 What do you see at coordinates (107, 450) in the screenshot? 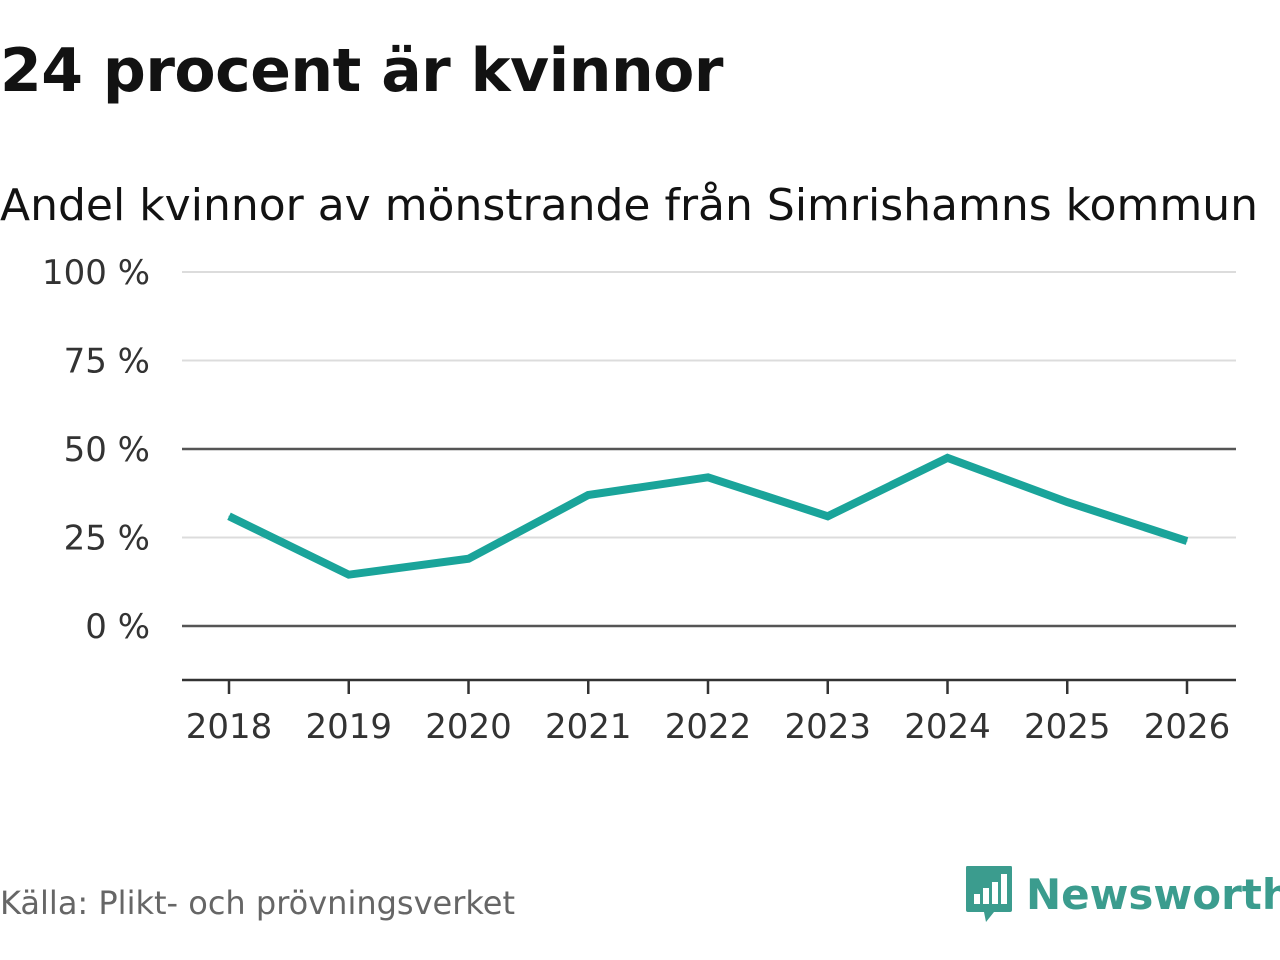
I see `y-tick-label: 50 %` at bounding box center [107, 450].